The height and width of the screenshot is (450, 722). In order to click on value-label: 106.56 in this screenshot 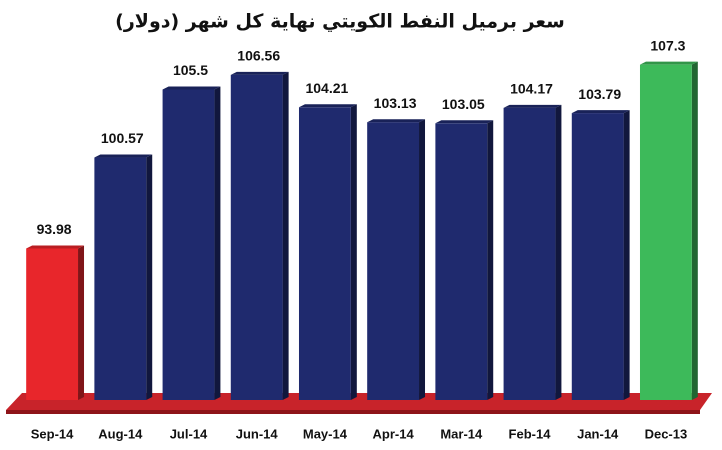, I will do `click(258, 56)`.